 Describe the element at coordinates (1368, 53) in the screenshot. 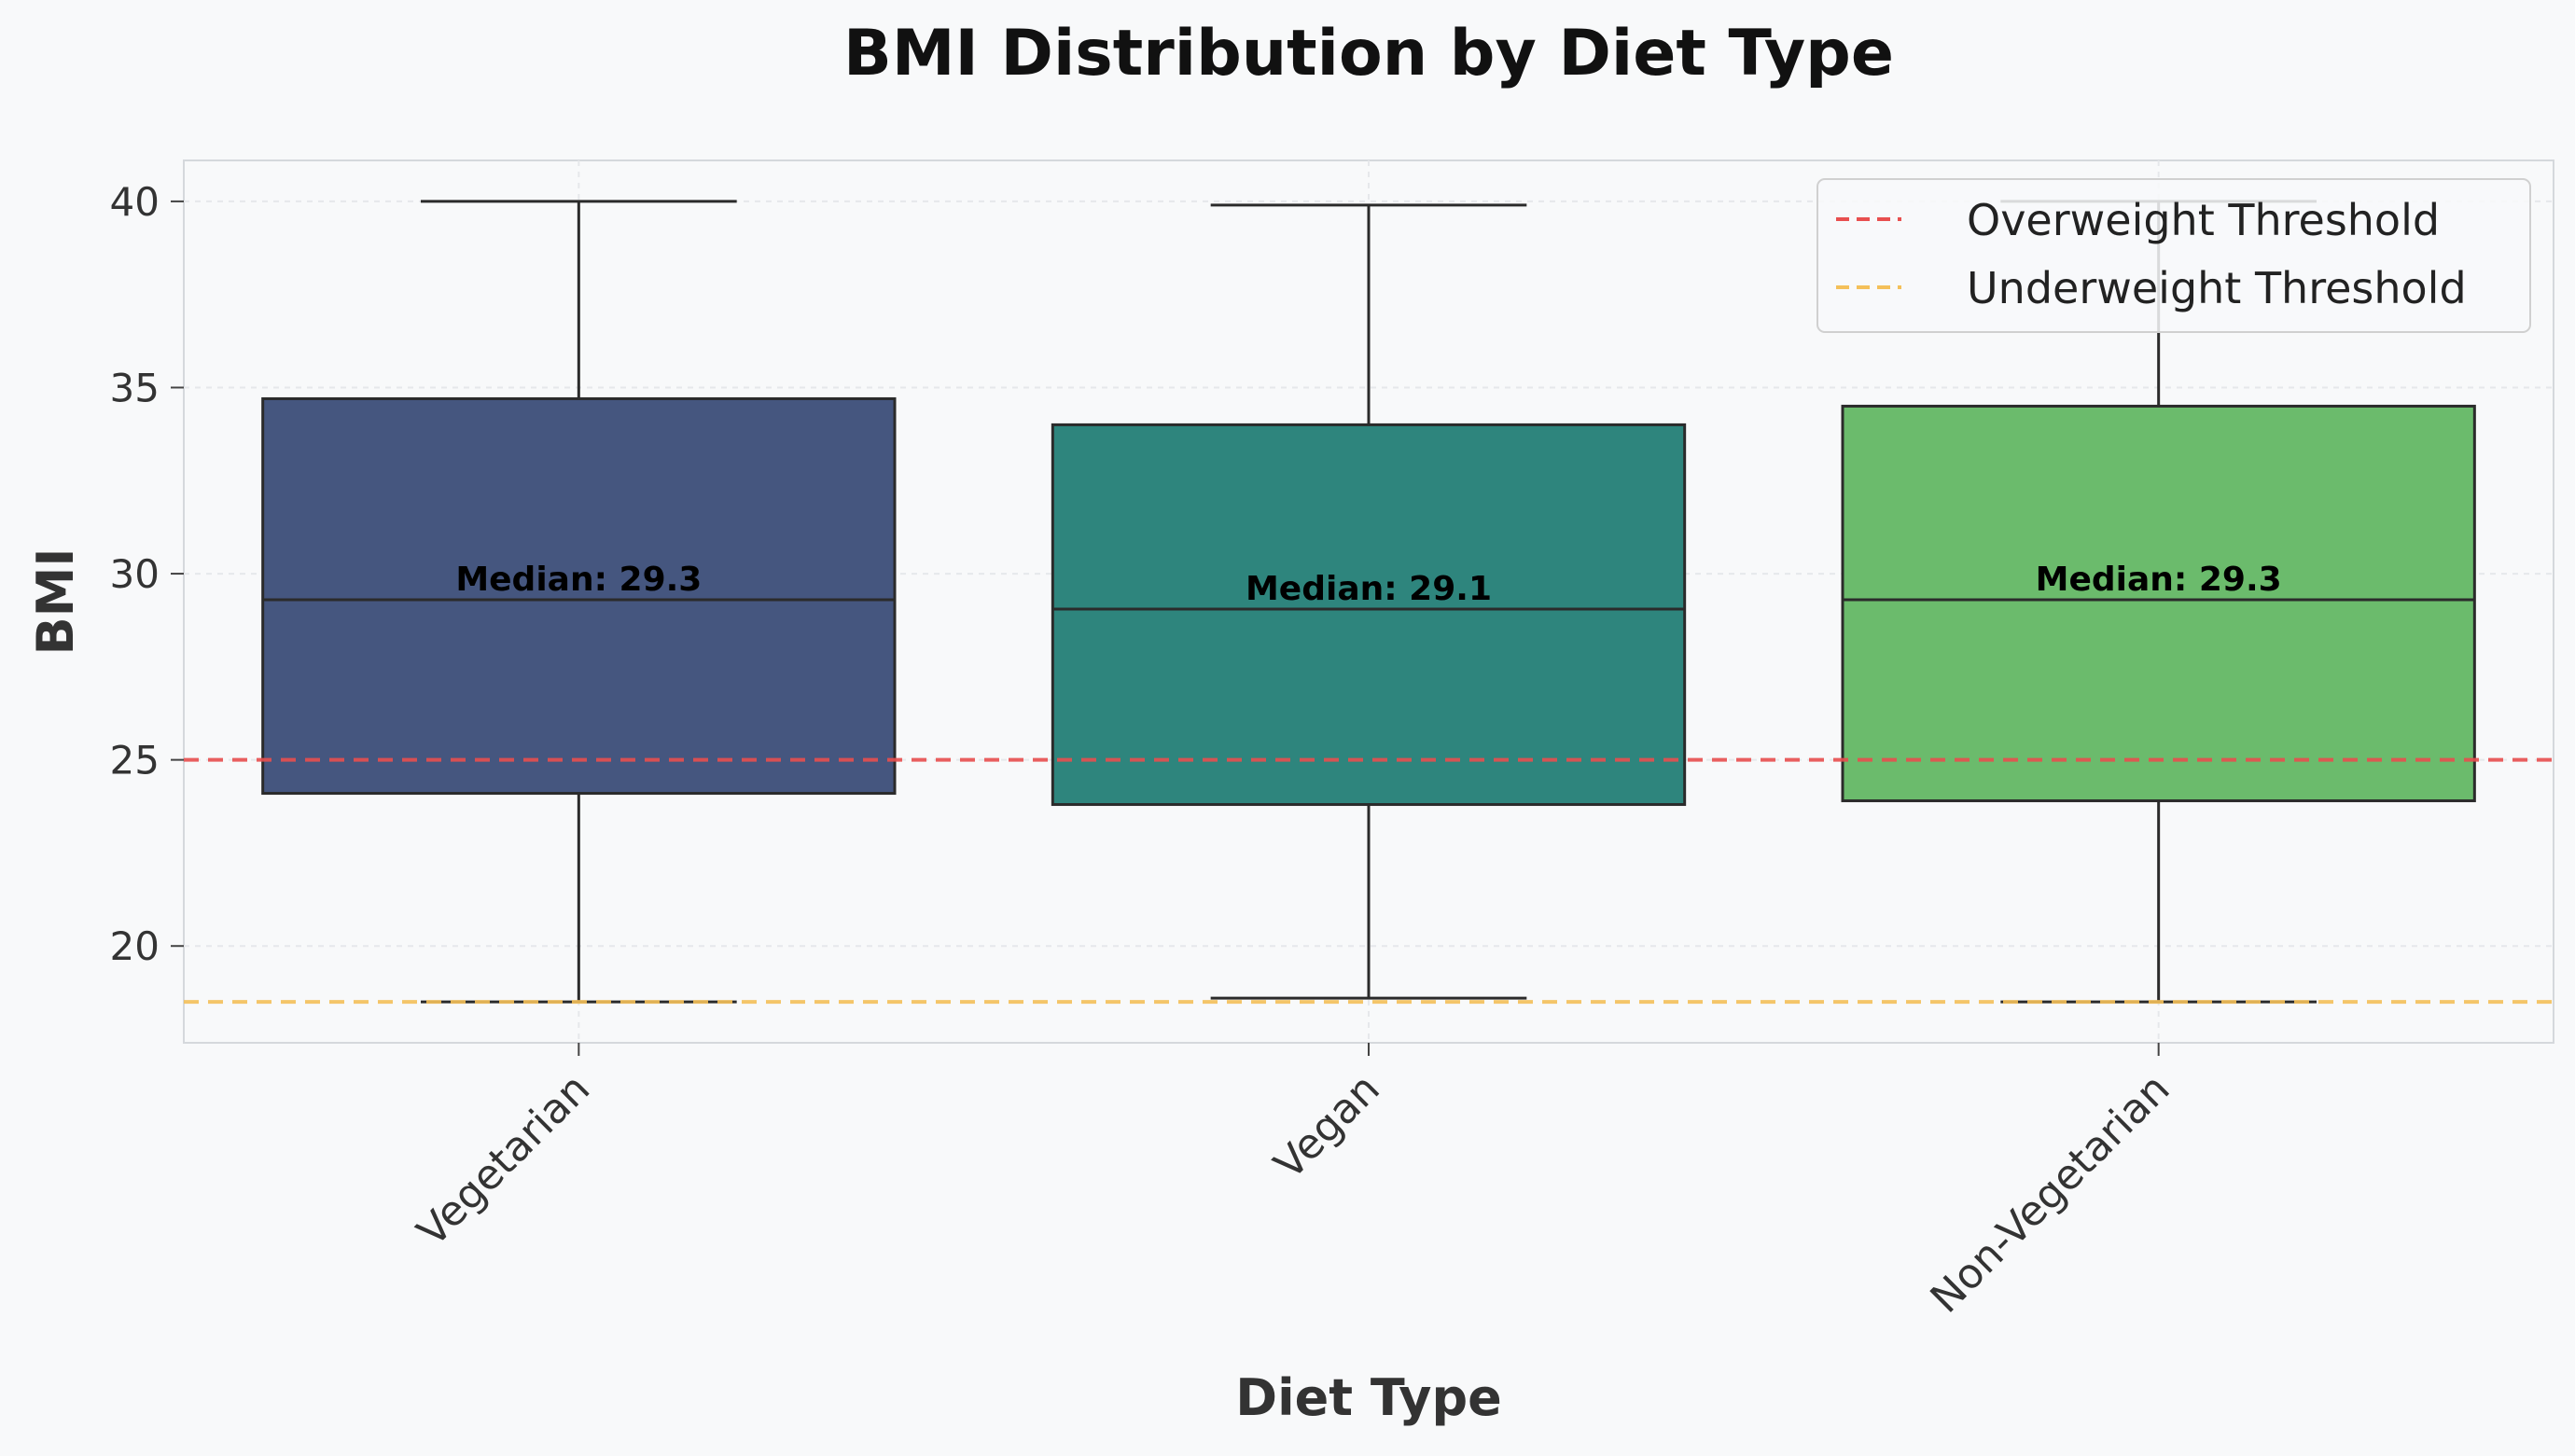

I see `chart-title: BMI Distribution by Diet Type` at that location.